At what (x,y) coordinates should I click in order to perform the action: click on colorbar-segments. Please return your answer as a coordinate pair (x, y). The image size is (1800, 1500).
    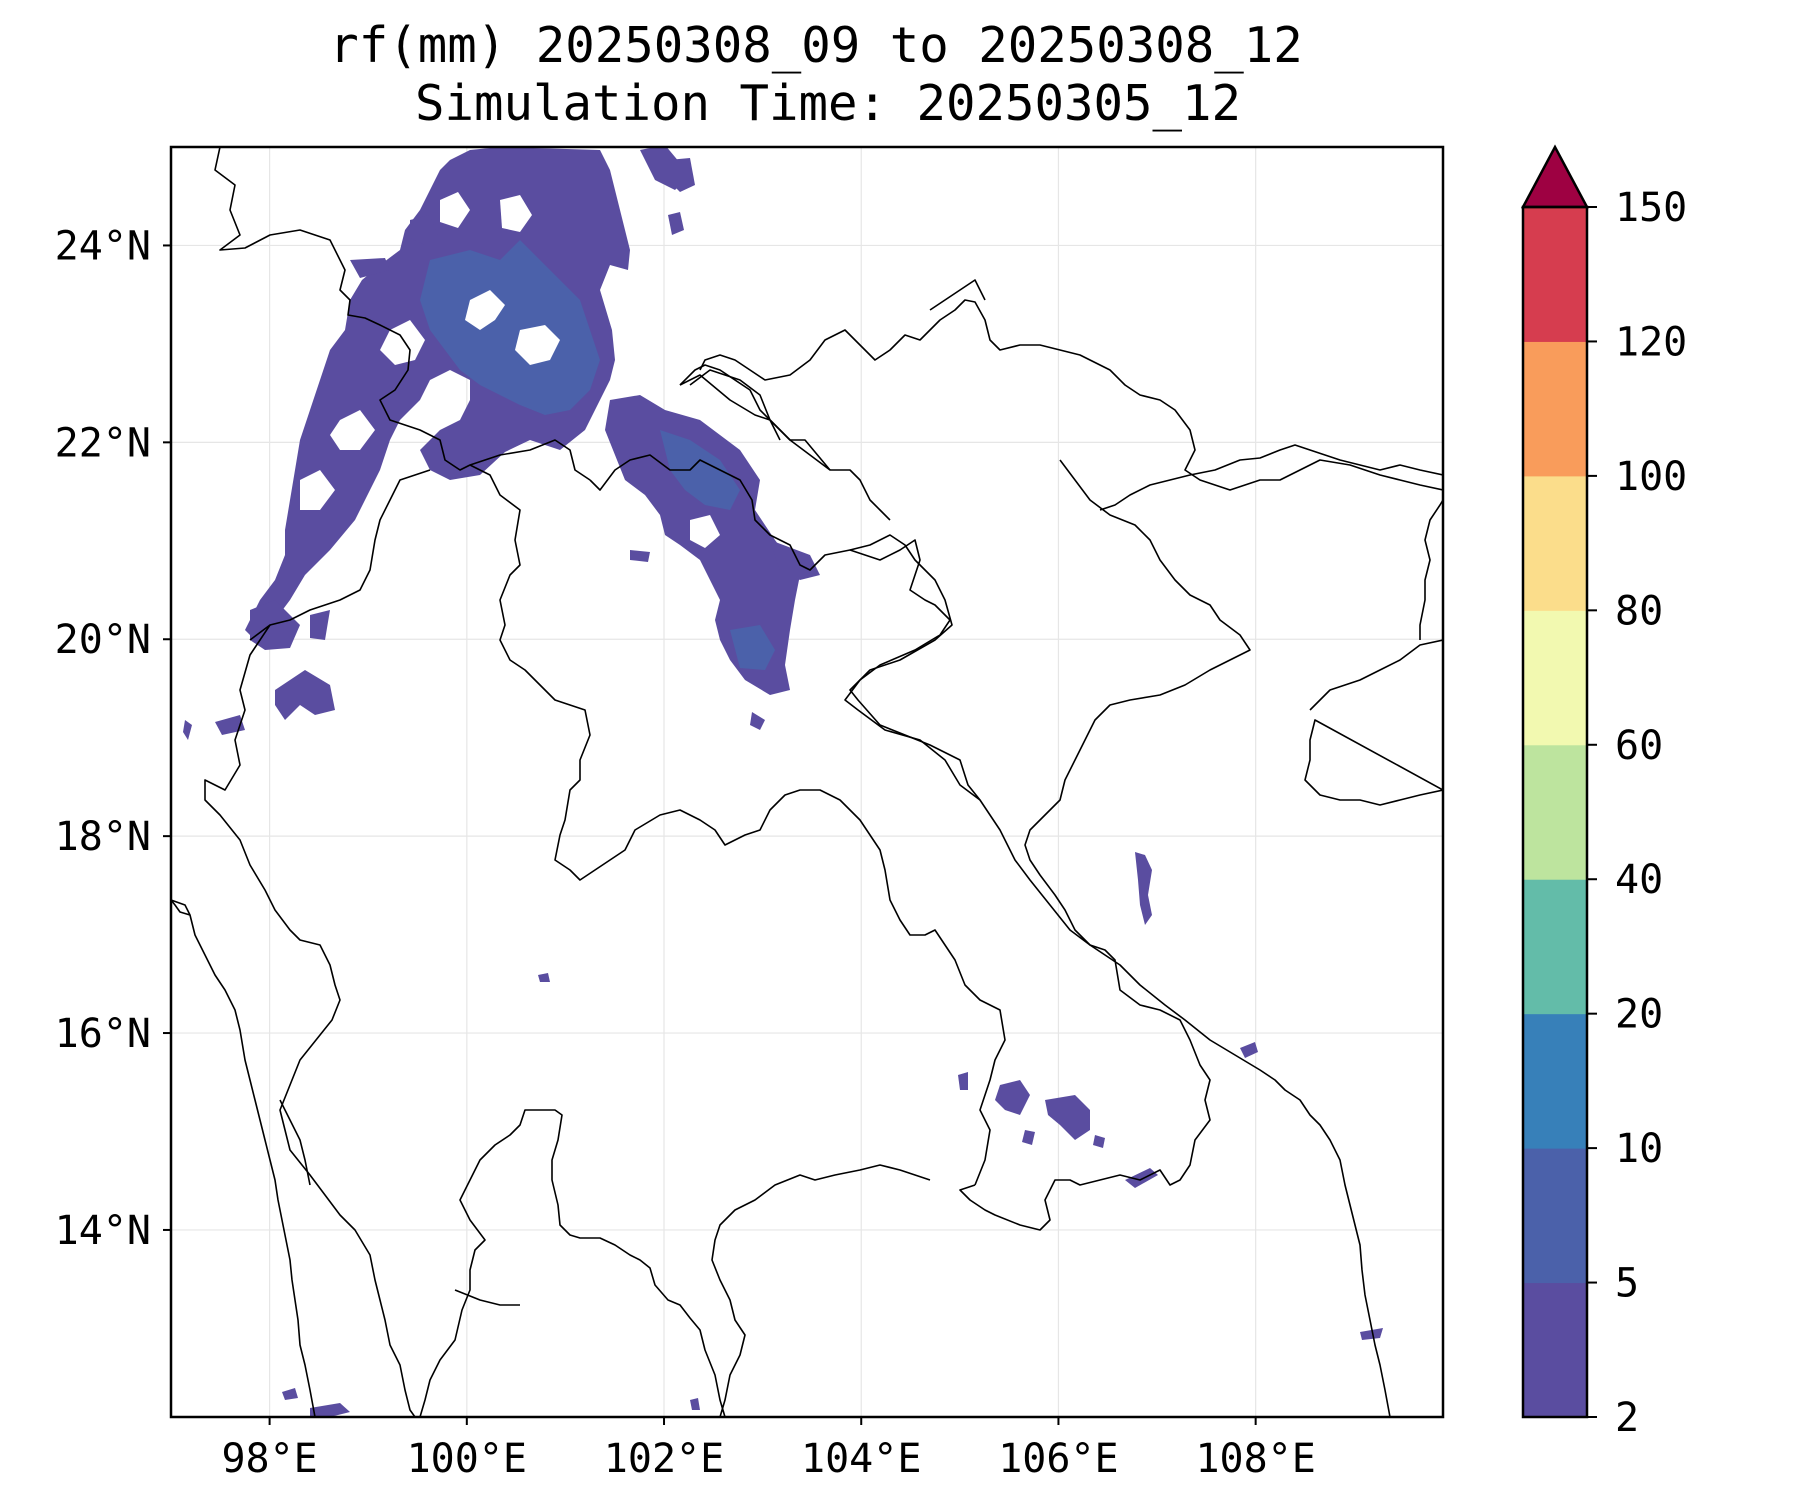
    Looking at the image, I should click on (1555, 812).